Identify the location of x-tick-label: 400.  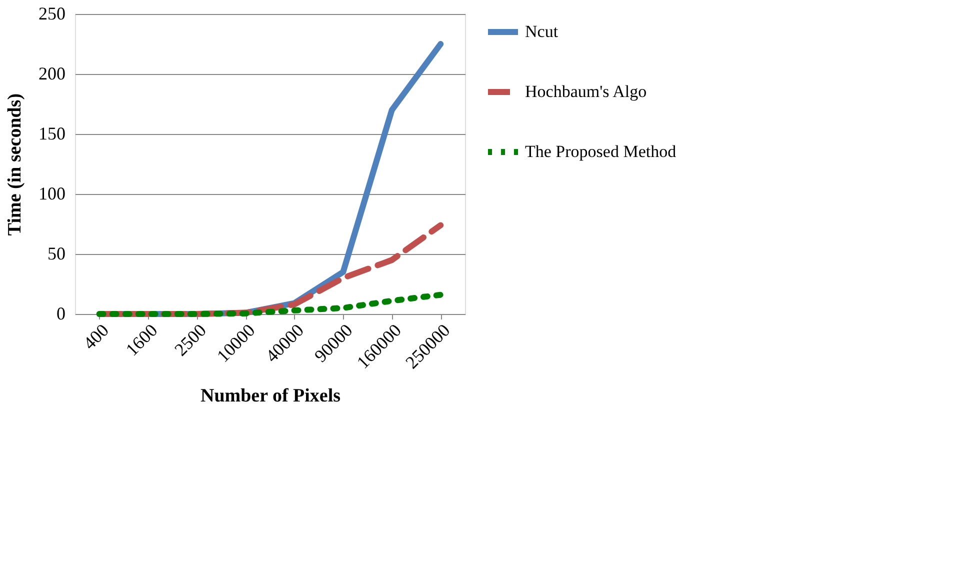
(96, 337).